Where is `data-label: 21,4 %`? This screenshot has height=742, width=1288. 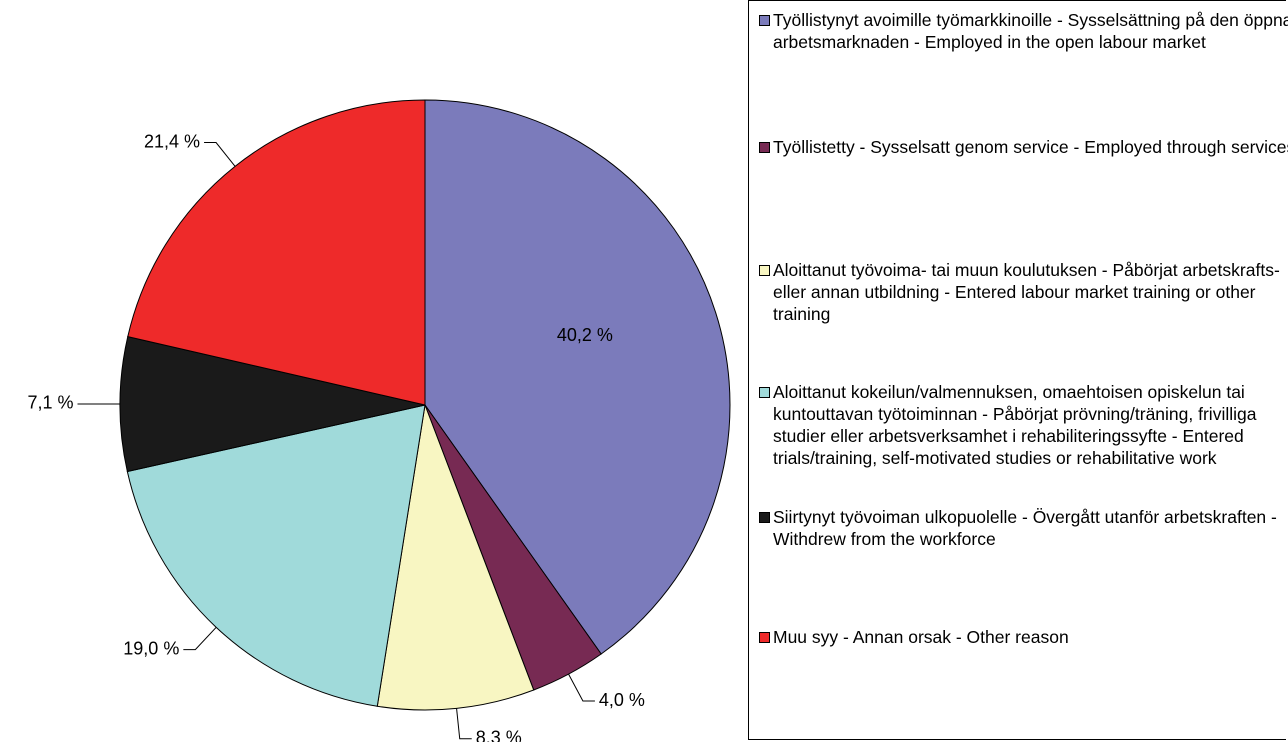 data-label: 21,4 % is located at coordinates (172, 141).